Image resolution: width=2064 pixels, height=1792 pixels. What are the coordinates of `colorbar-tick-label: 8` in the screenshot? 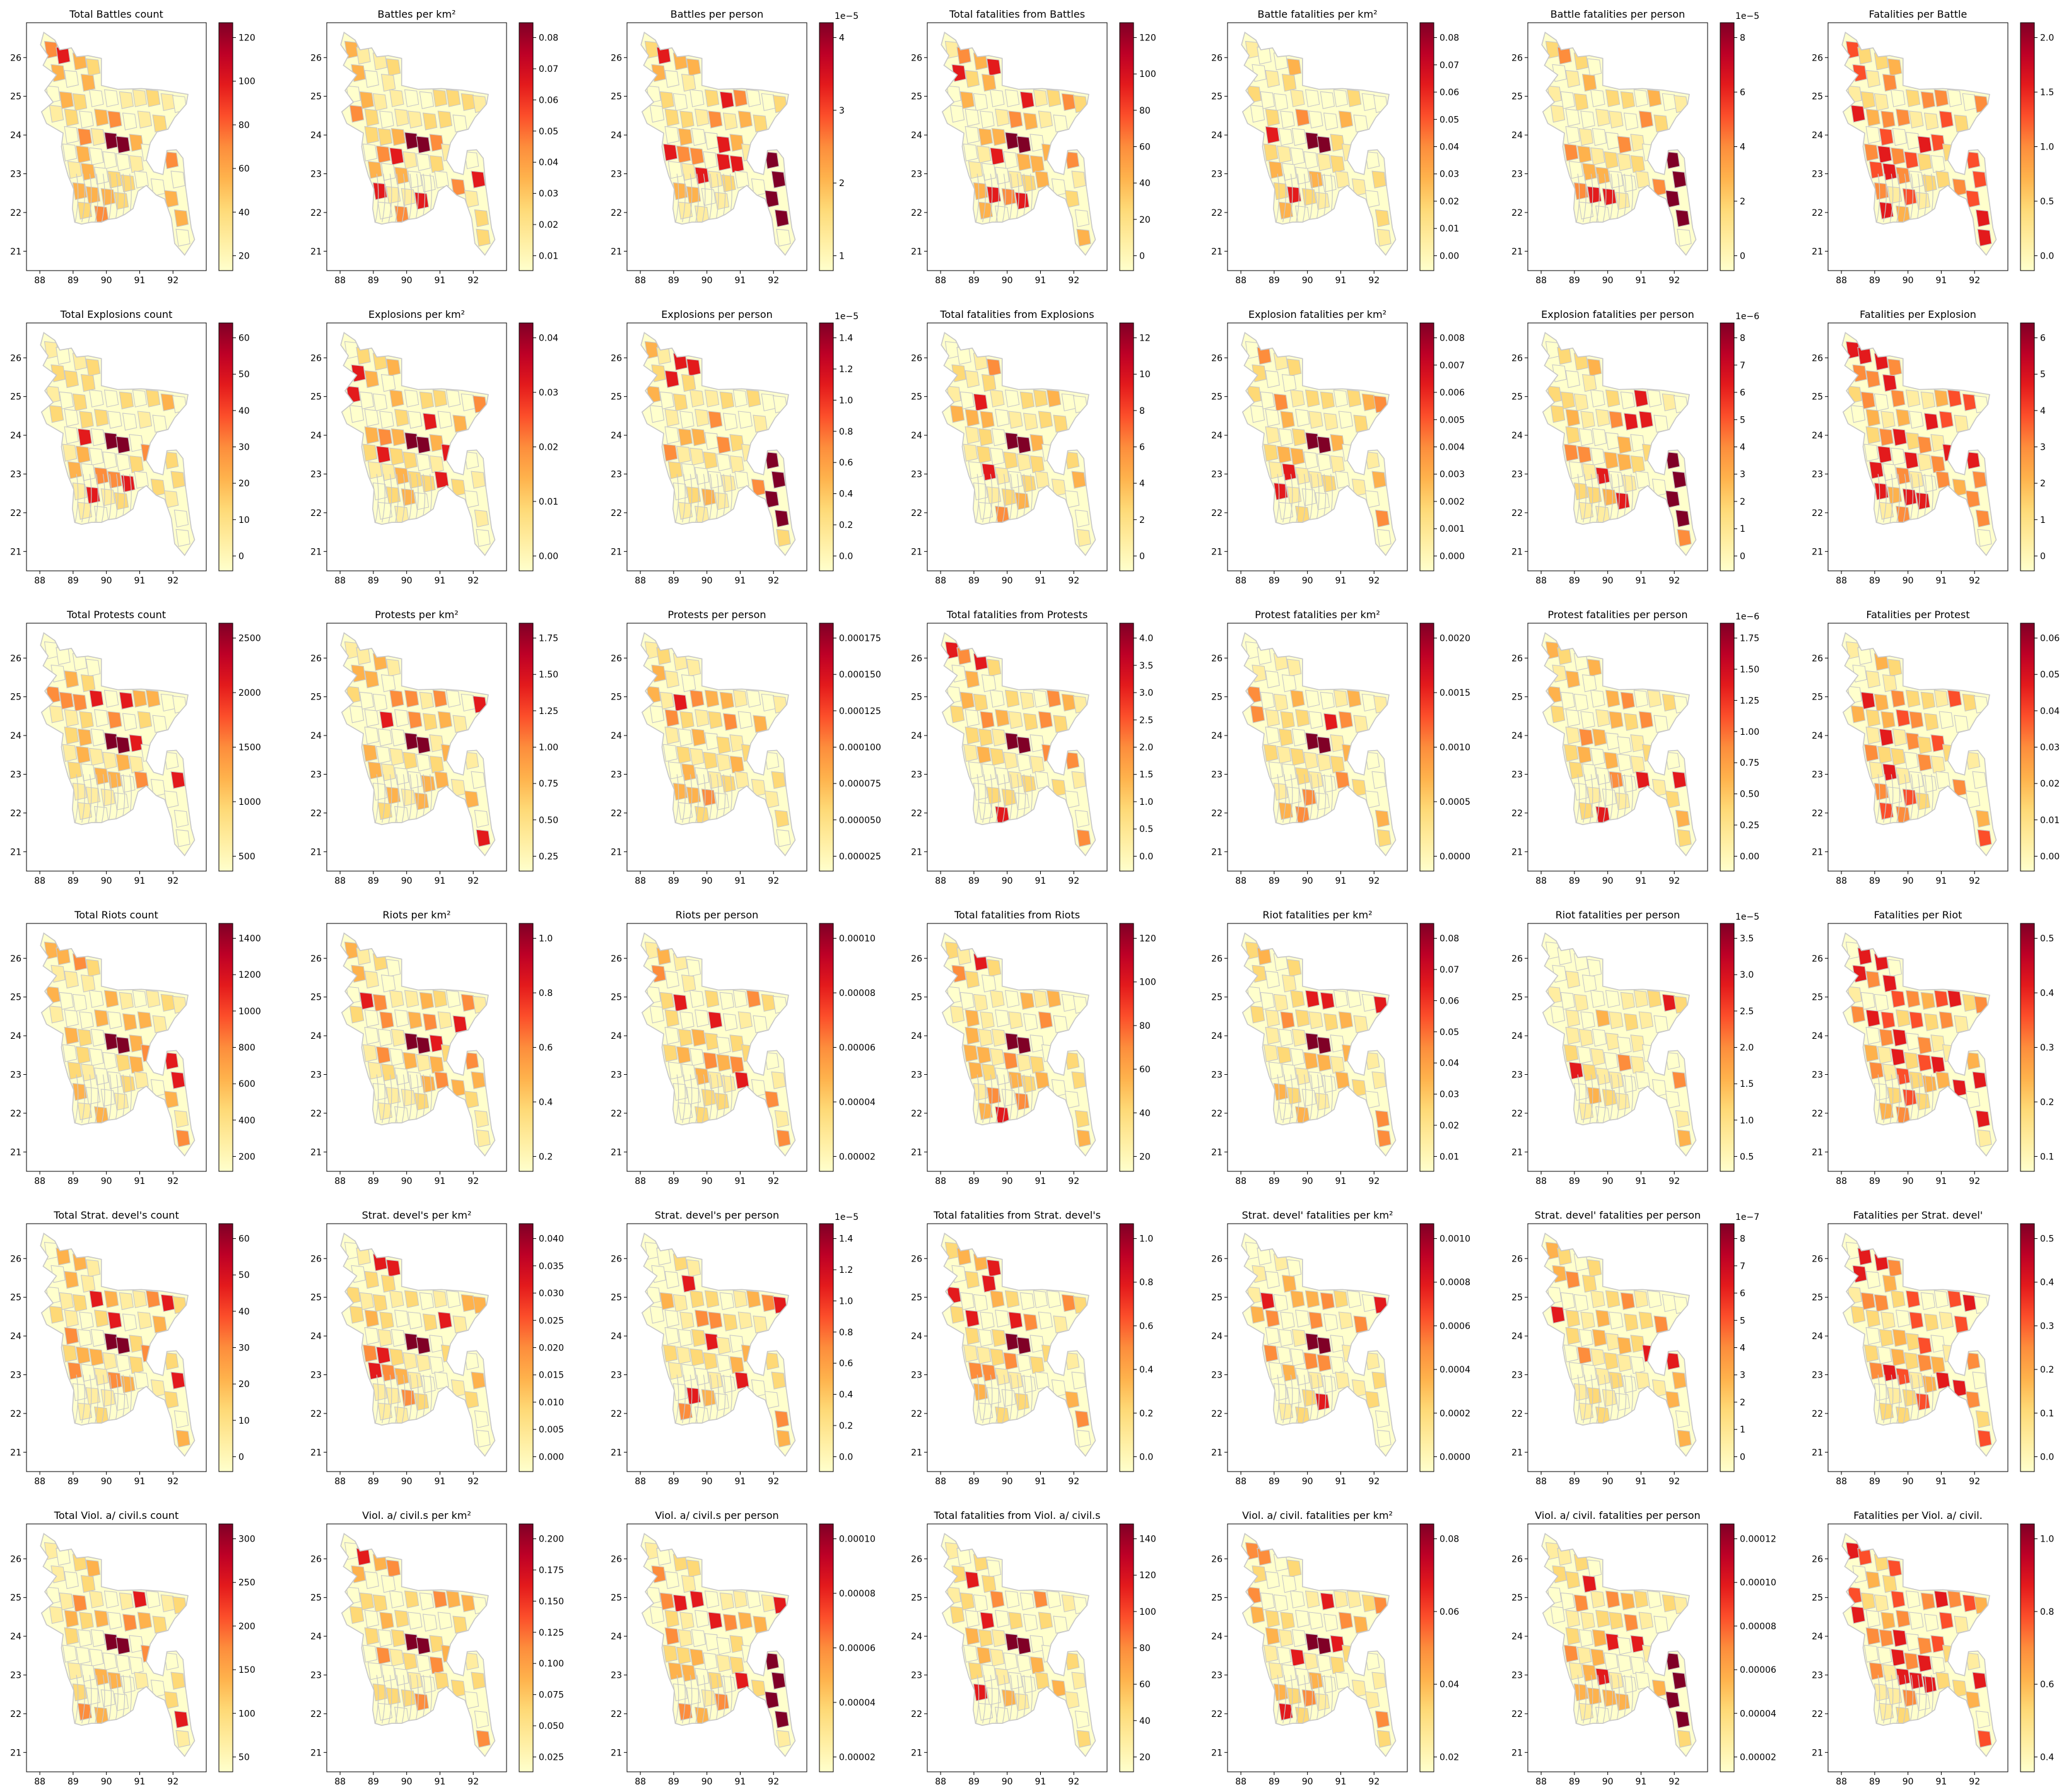 It's located at (1142, 411).